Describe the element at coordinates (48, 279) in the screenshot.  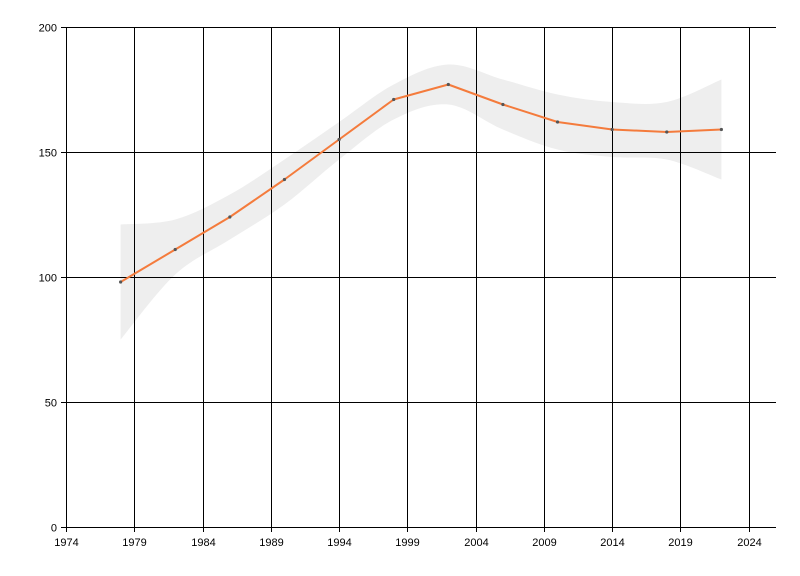
I see `y-tick-label: 100` at that location.